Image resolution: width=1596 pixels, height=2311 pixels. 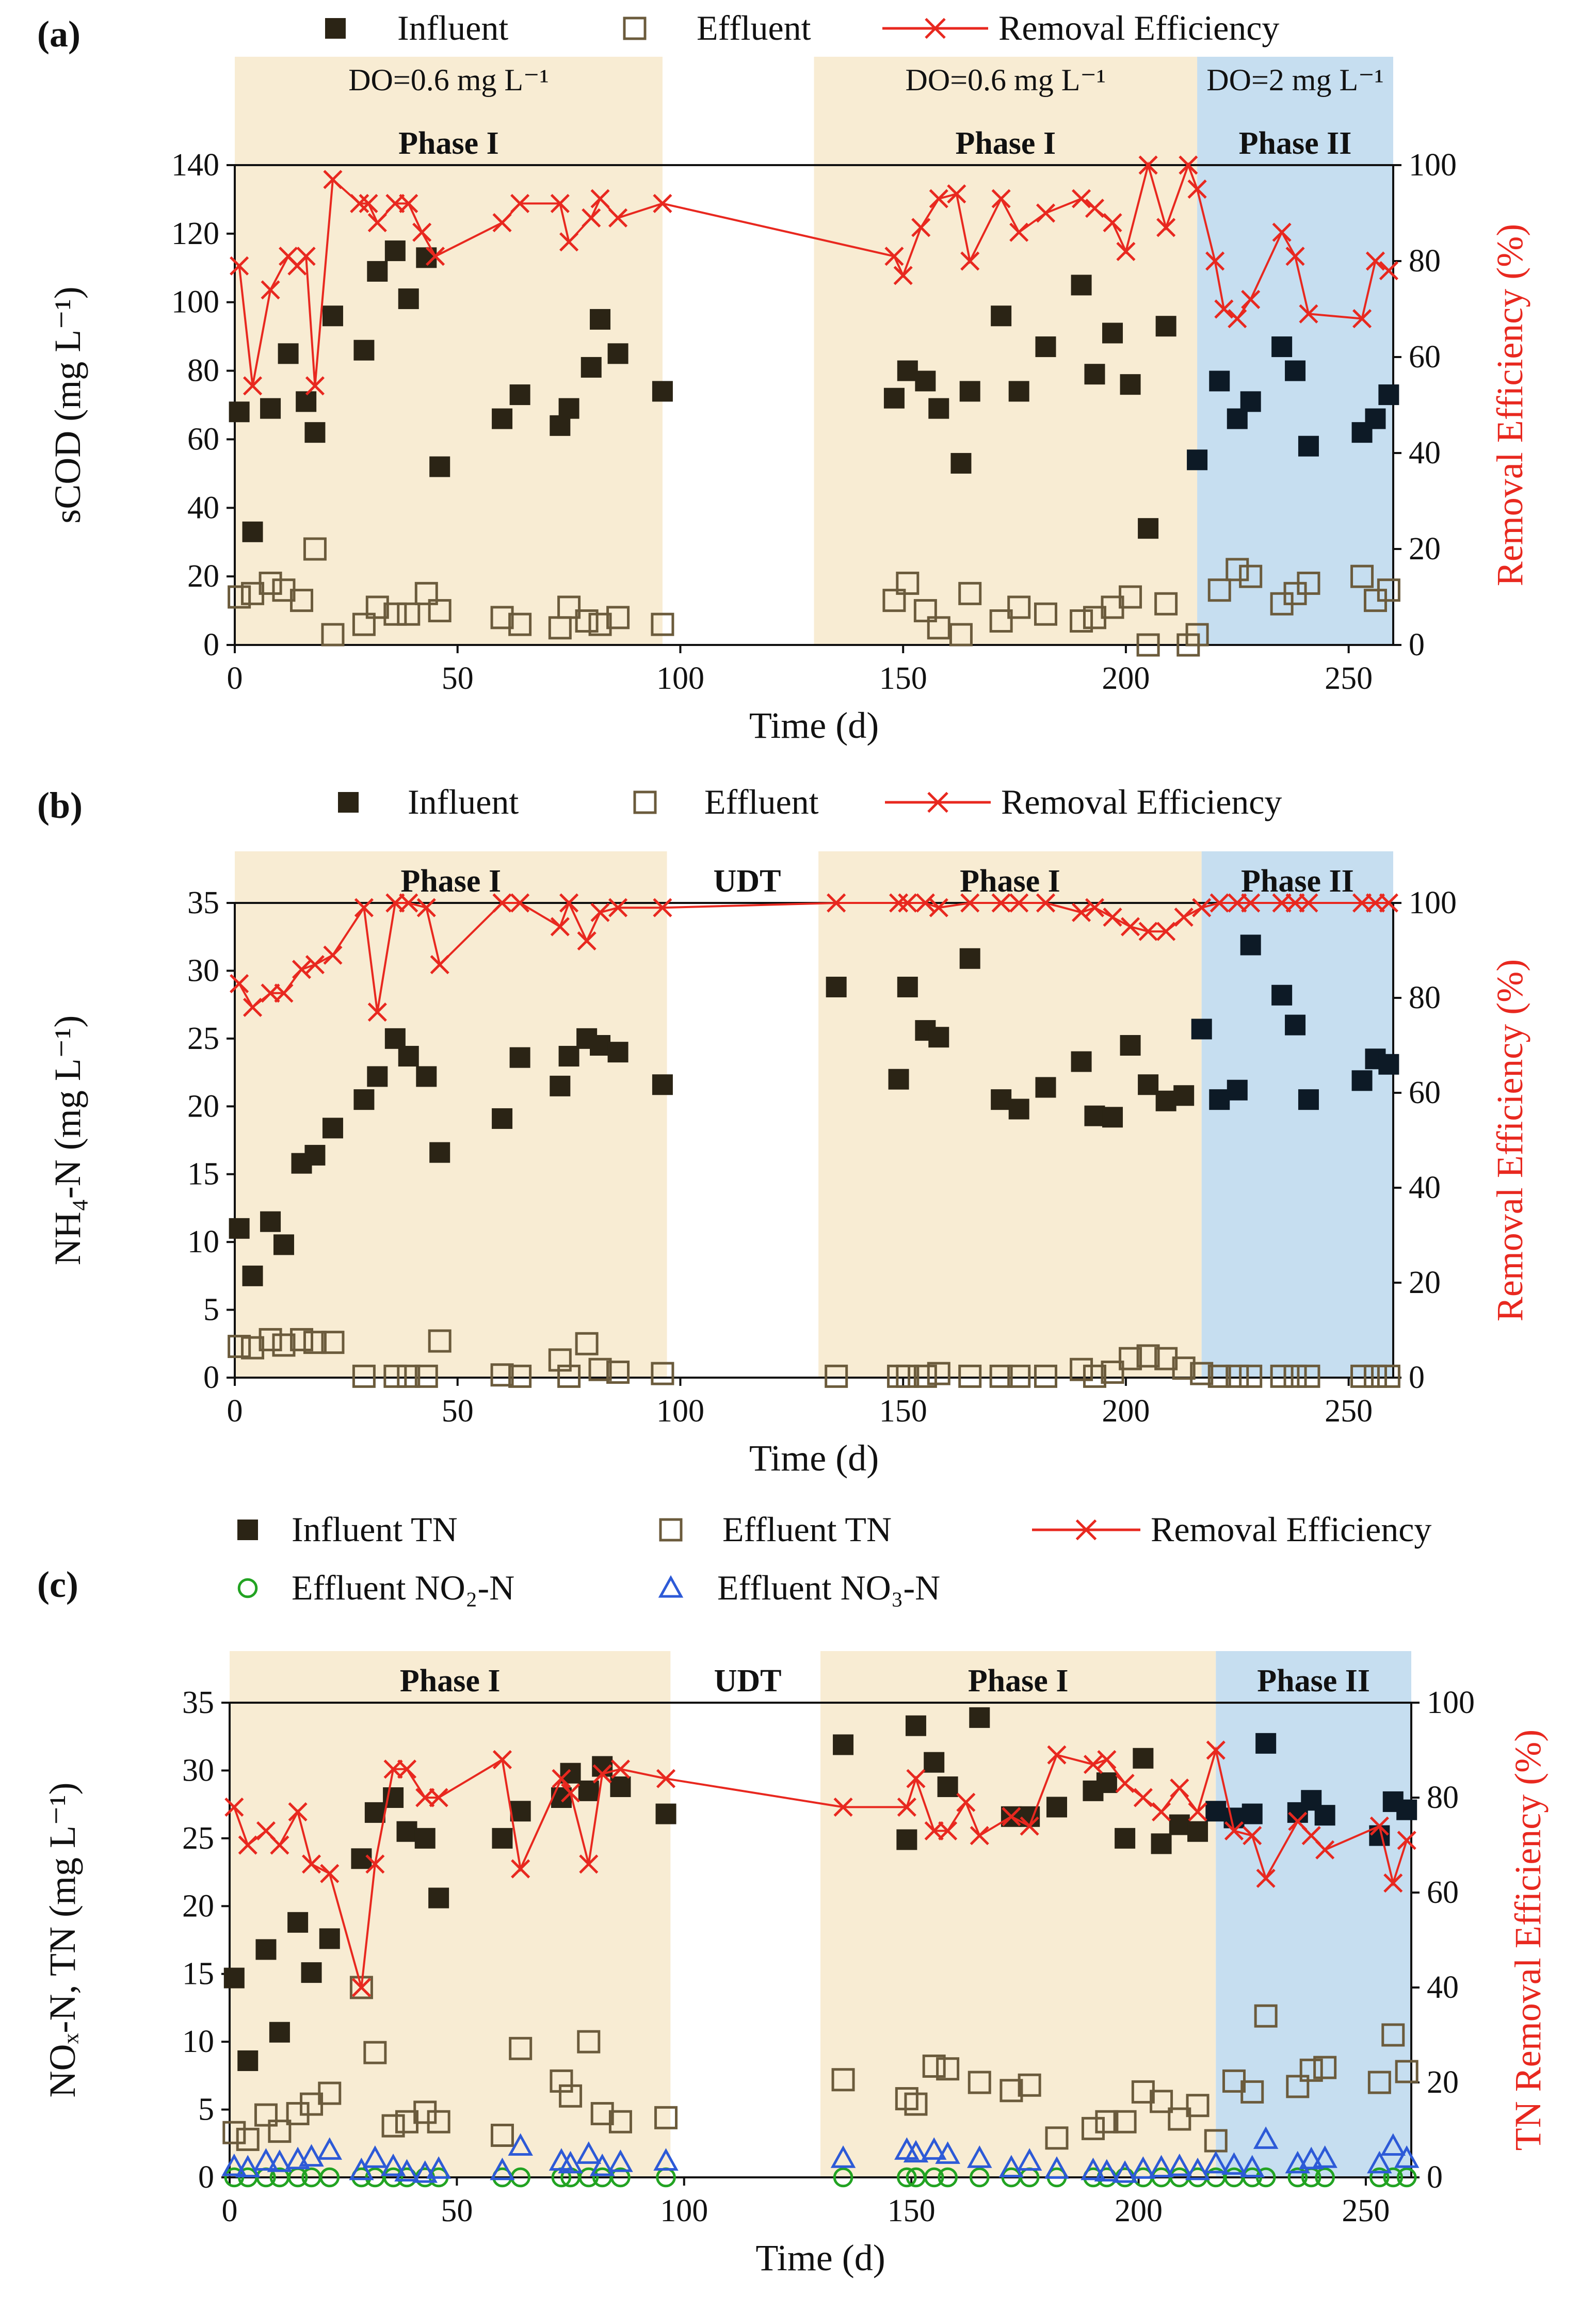 What do you see at coordinates (203, 1174) in the screenshot?
I see `y-tick-label: 15` at bounding box center [203, 1174].